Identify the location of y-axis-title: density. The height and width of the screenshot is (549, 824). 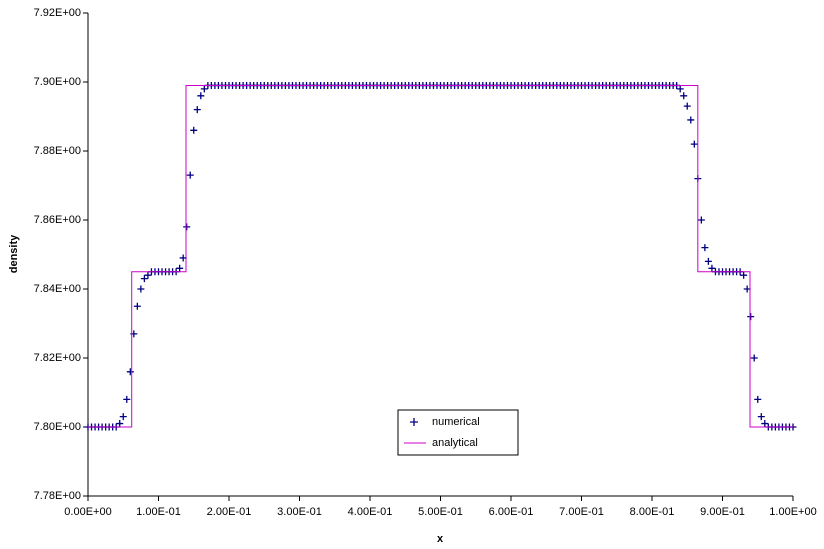
(14, 253).